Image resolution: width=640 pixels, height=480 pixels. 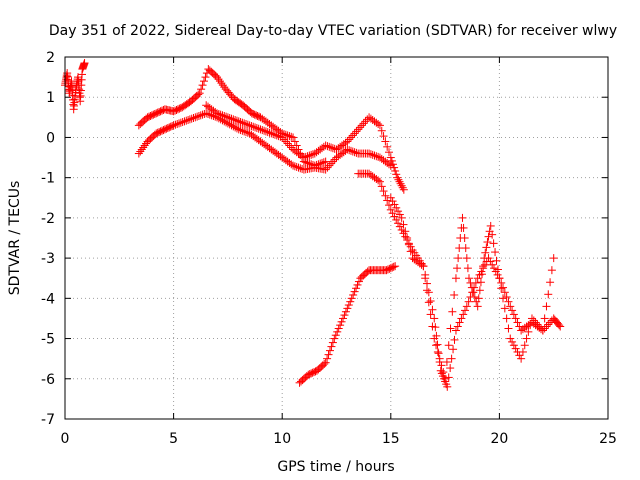 I want to click on x-tick-label: 10, so click(x=282, y=439).